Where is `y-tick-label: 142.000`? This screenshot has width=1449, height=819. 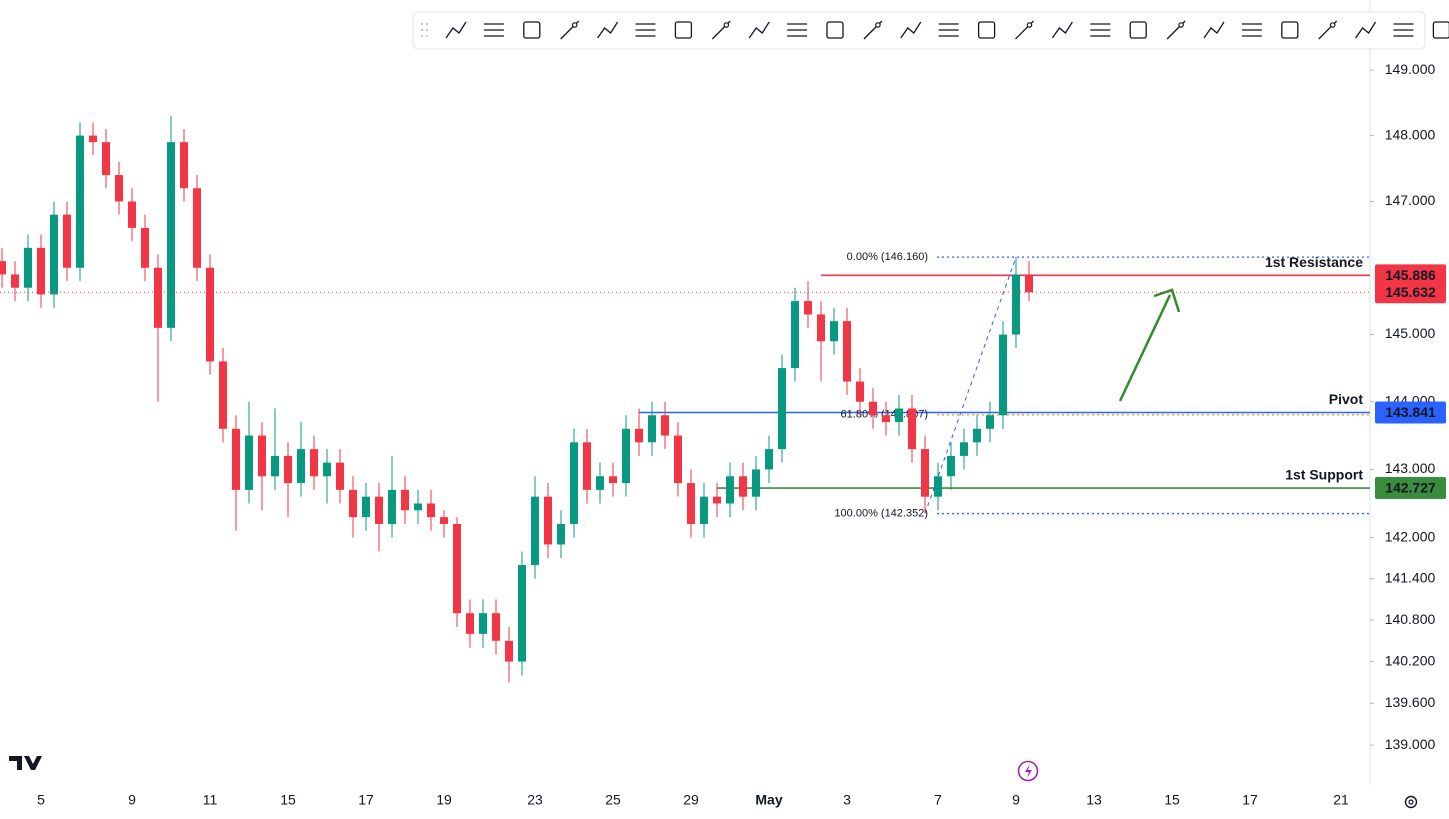 y-tick-label: 142.000 is located at coordinates (1410, 536).